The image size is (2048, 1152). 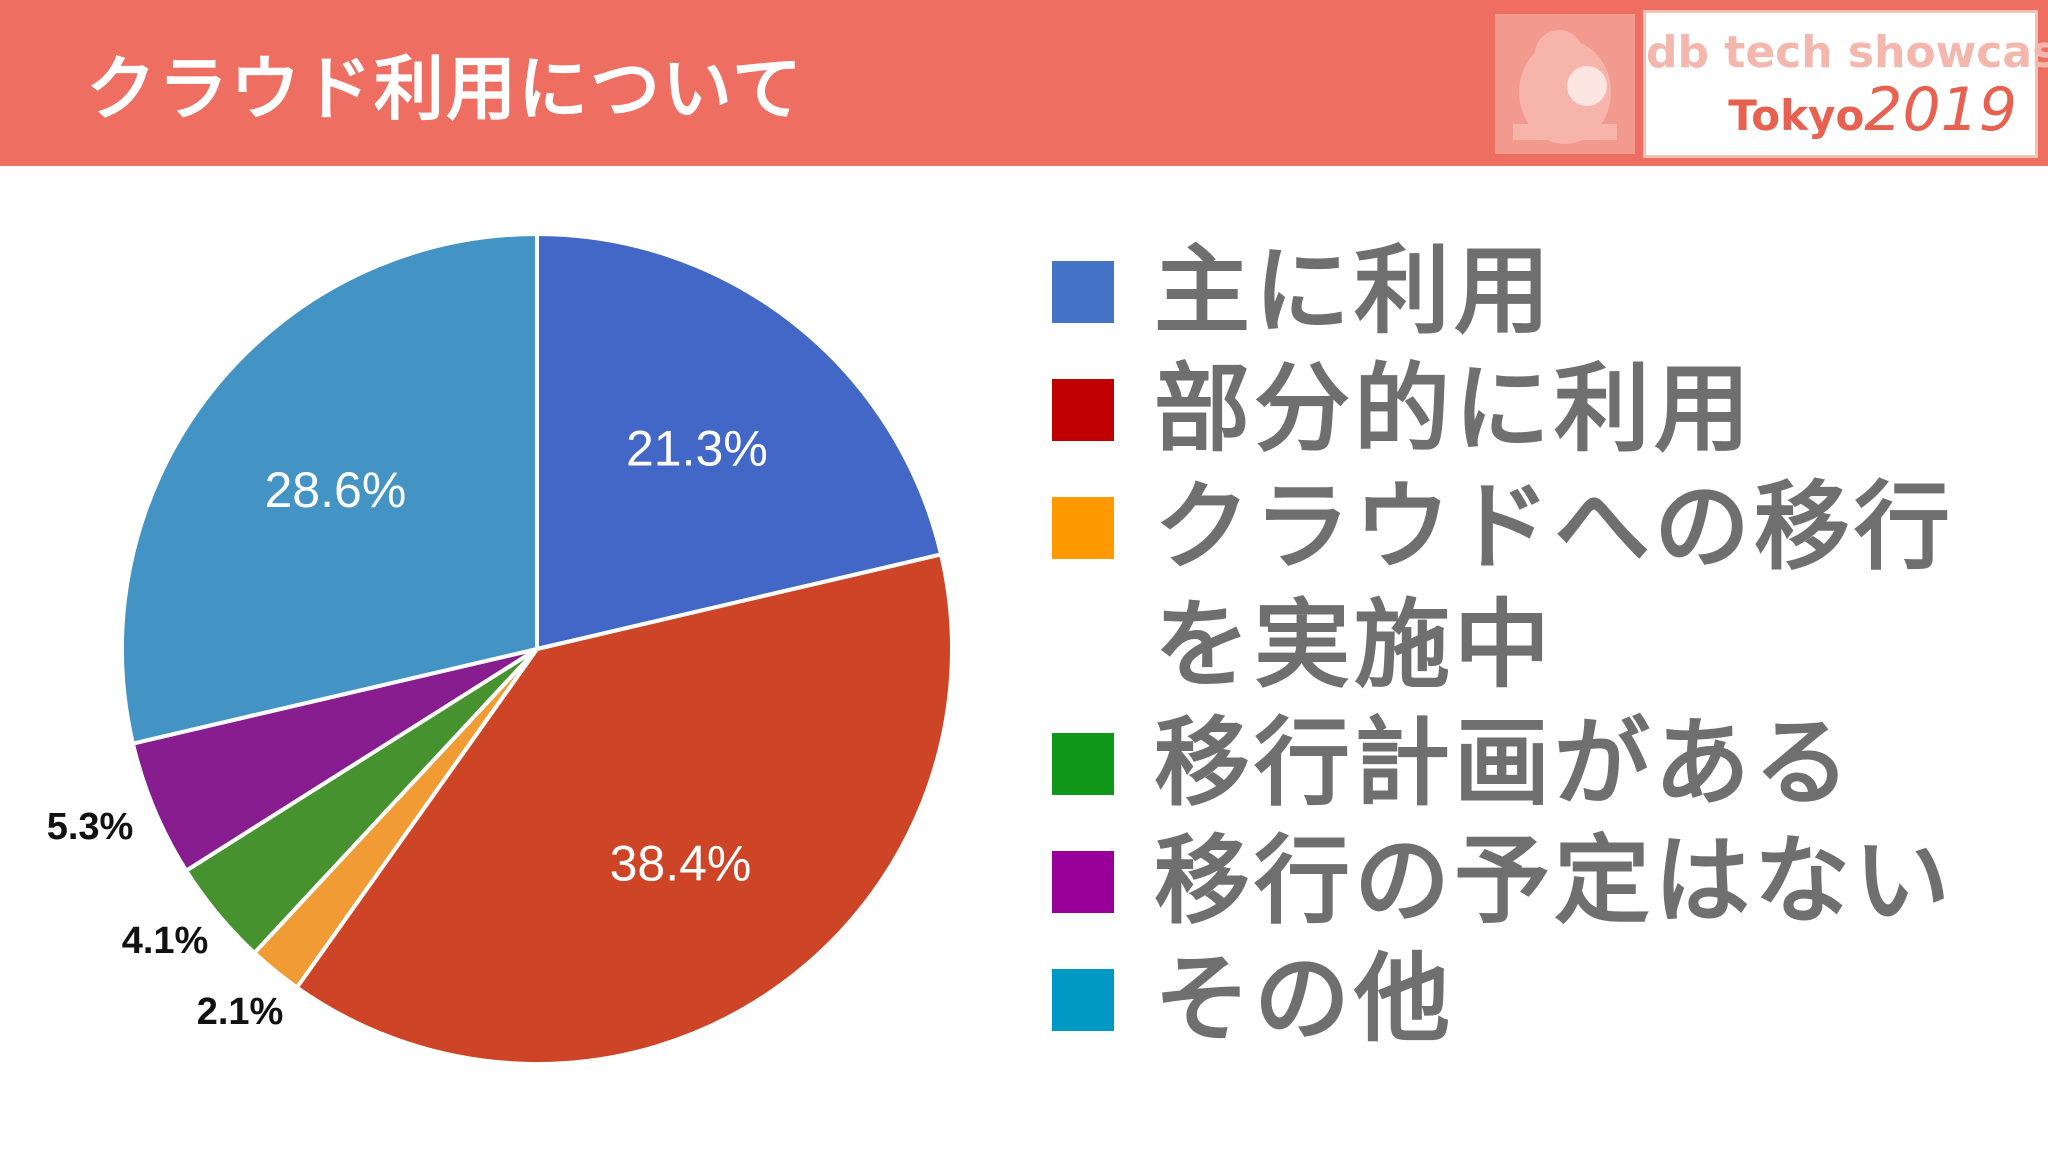 What do you see at coordinates (1304, 999) in the screenshot?
I see `legend-label: その他` at bounding box center [1304, 999].